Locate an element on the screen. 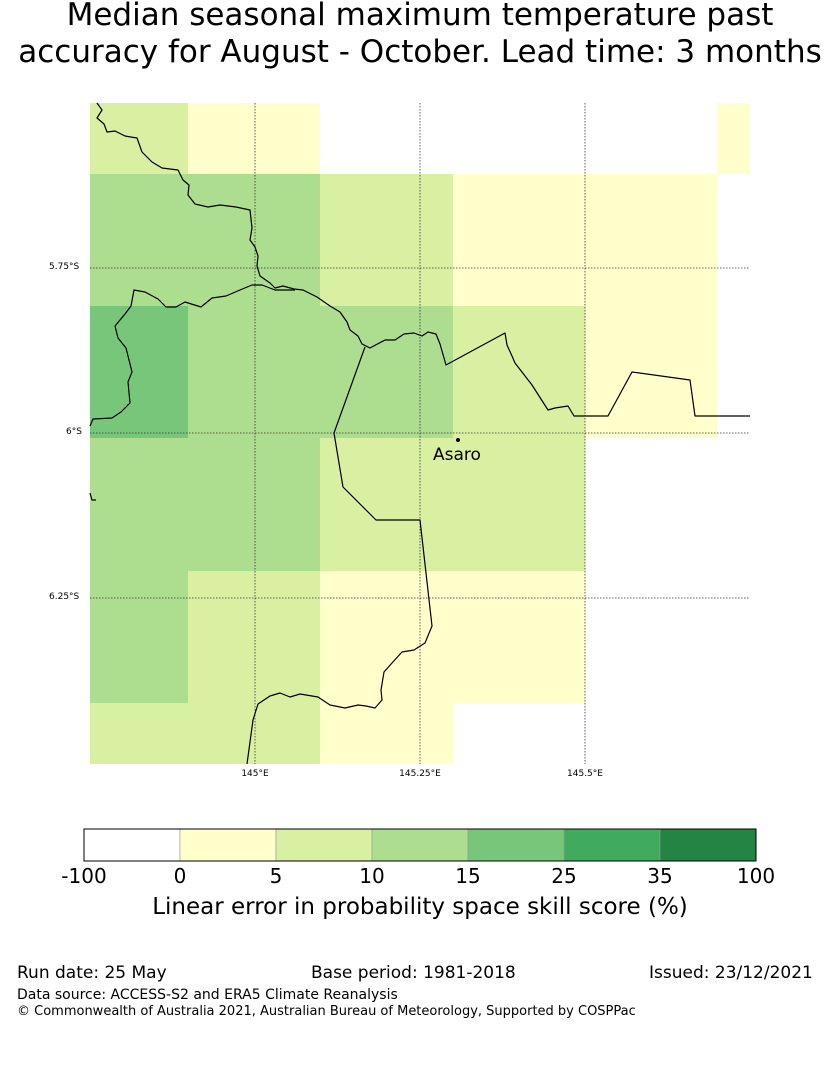 The image size is (840, 1065). lon-tick-145-25: 145.25°E is located at coordinates (420, 774).